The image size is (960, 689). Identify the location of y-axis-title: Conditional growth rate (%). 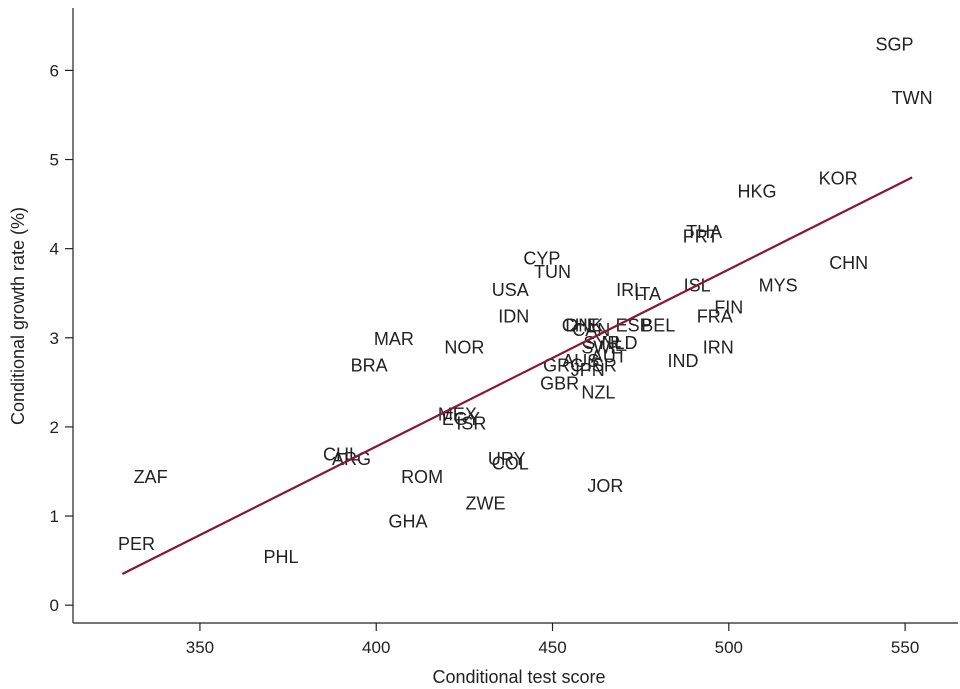
(18, 316).